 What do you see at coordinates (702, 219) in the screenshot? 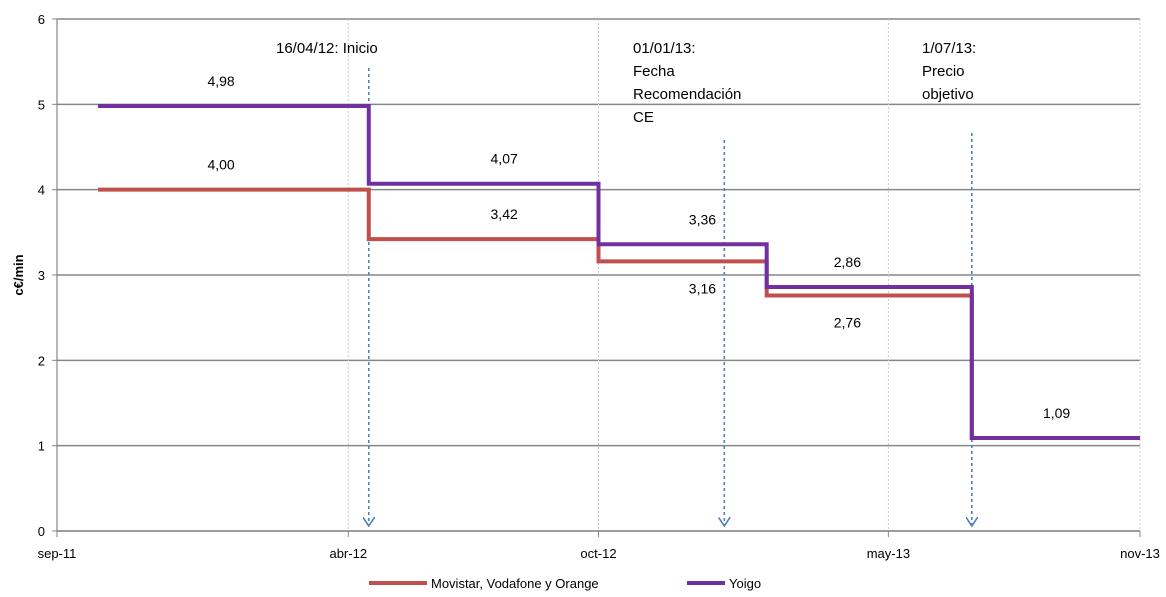
I see `data-label: 3,36` at bounding box center [702, 219].